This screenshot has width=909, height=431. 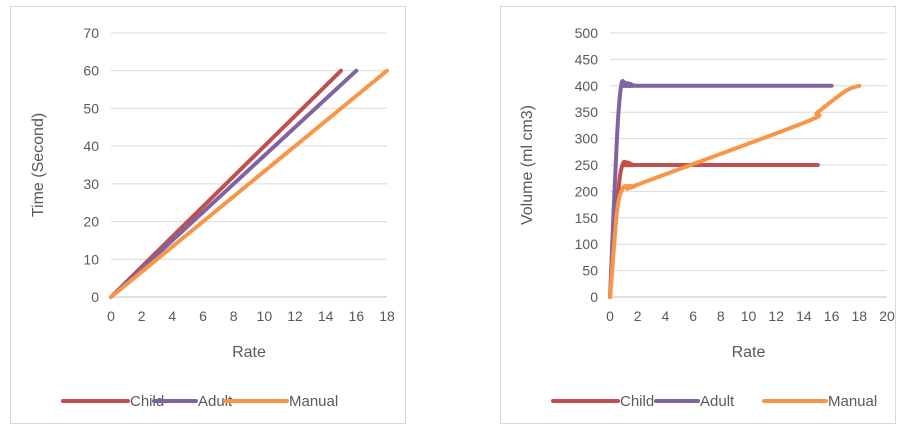 What do you see at coordinates (587, 59) in the screenshot?
I see `y-tick-label: 450` at bounding box center [587, 59].